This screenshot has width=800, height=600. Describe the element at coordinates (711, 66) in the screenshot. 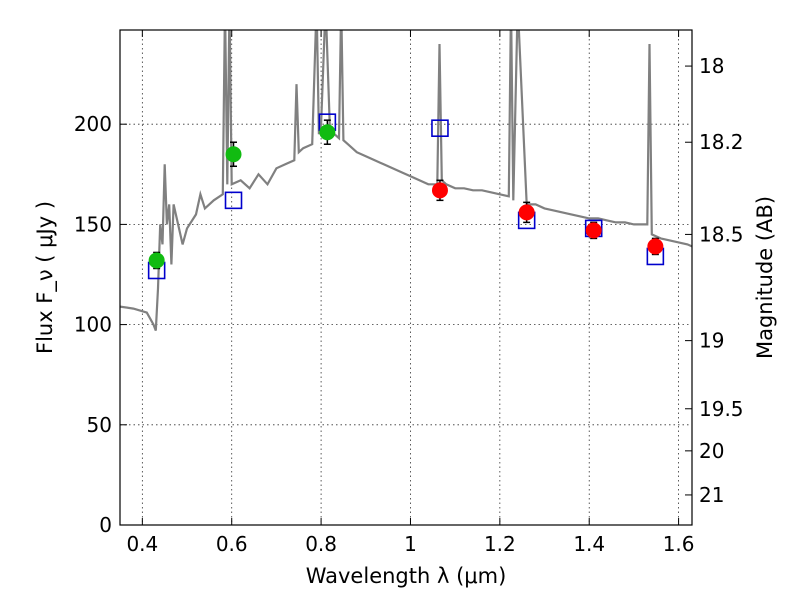

I see `right-tick-label: 18` at that location.